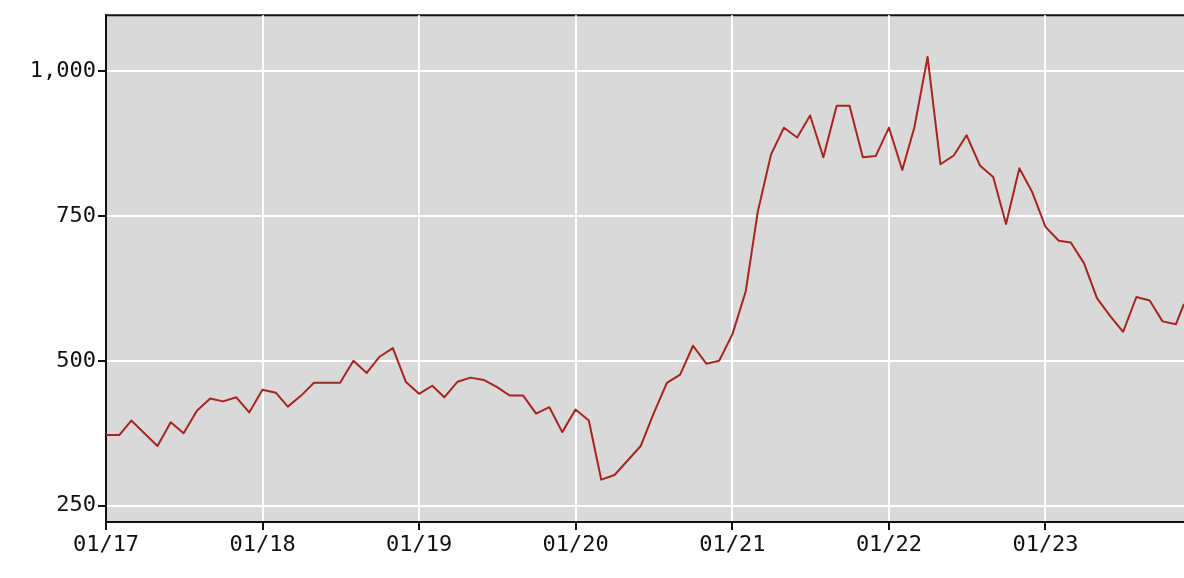 The width and height of the screenshot is (1184, 578). Describe the element at coordinates (419, 543) in the screenshot. I see `x-tick-label: 01/19` at that location.